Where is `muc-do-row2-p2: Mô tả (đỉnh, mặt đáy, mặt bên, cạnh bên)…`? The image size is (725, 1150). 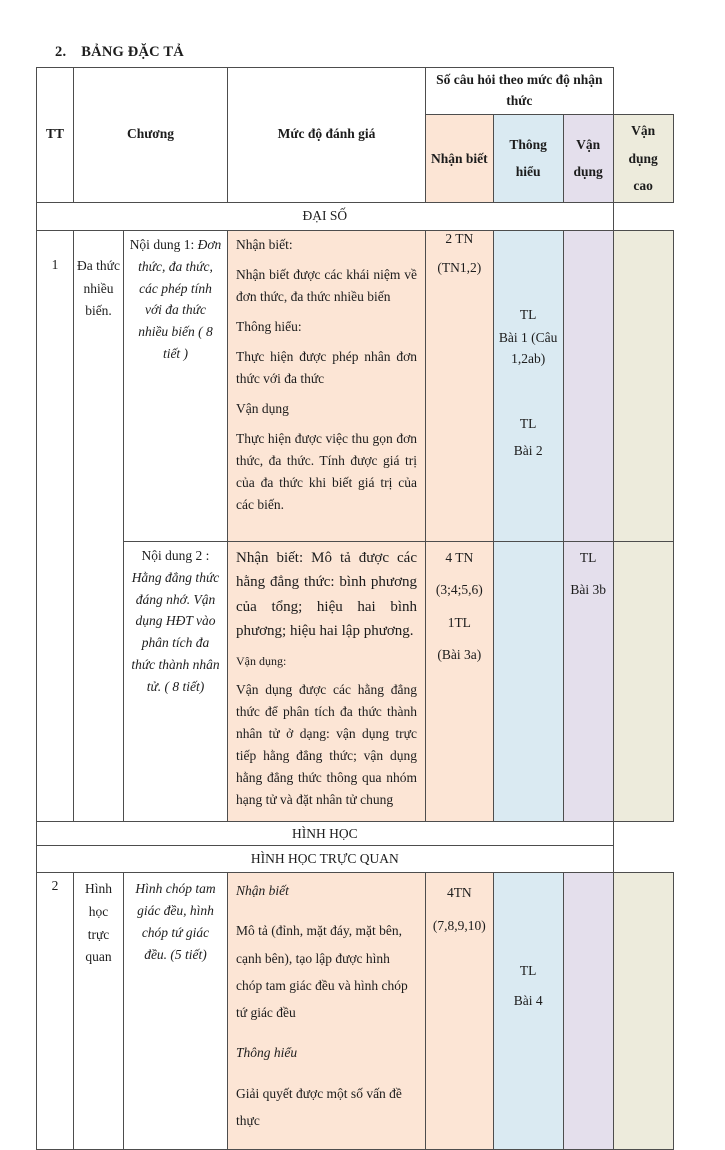 muc-do-row2-p2: Mô tả (đỉnh, mặt đáy, mặt bên, cạnh bên)… is located at coordinates (322, 972).